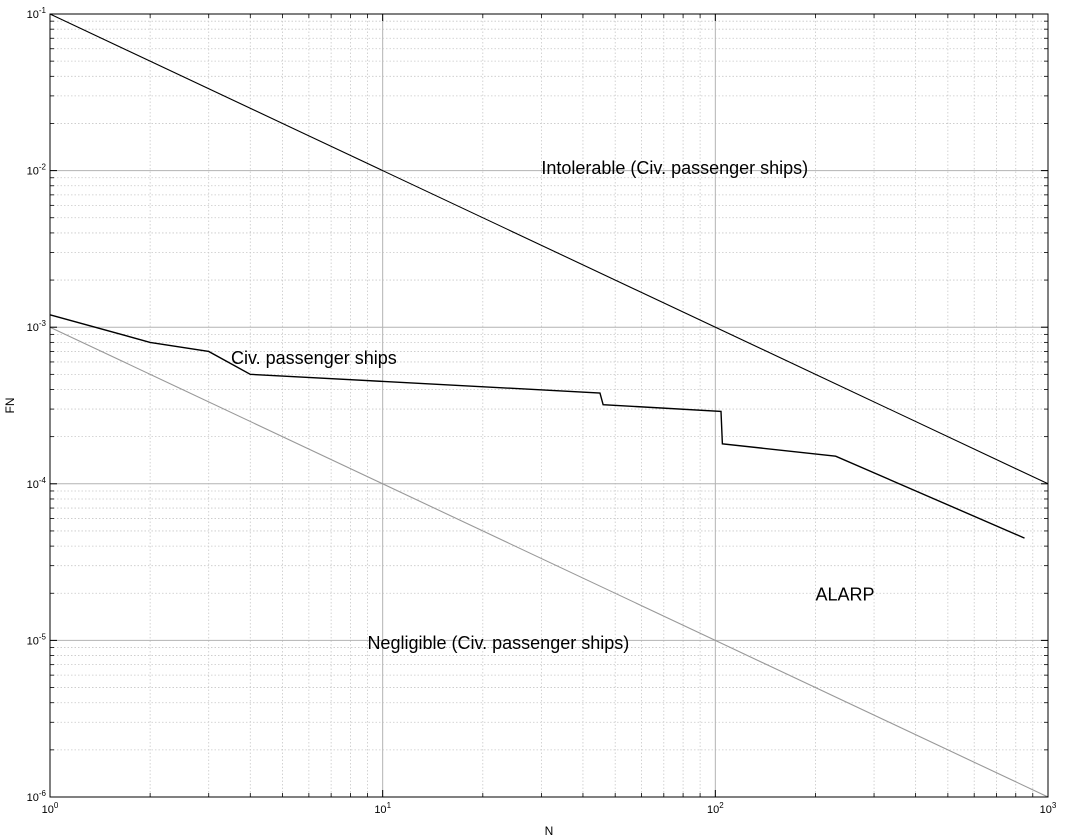  Describe the element at coordinates (43, 793) in the screenshot. I see `y-tick-exponent: -6` at that location.